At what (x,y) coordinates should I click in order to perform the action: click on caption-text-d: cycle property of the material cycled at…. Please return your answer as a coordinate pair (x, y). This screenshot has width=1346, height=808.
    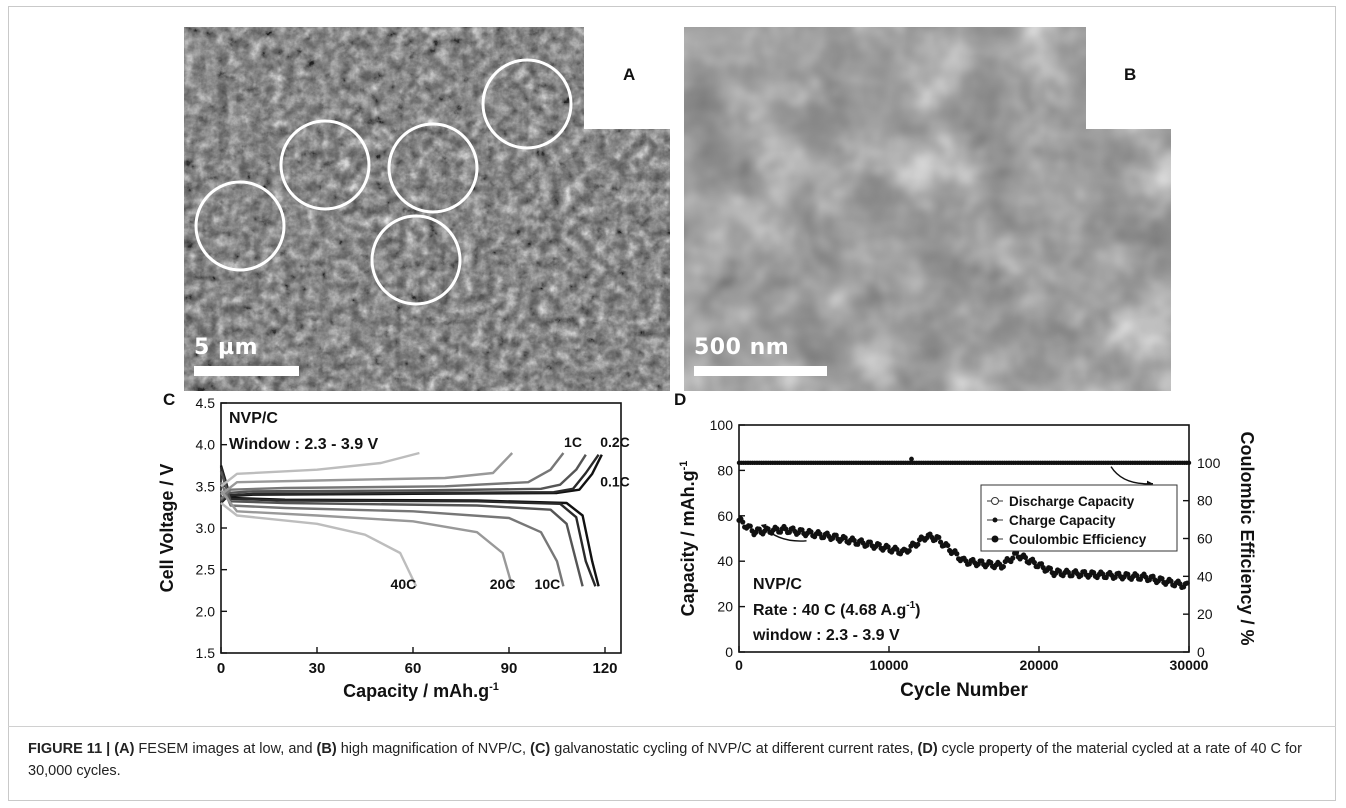
    Looking at the image, I should click on (665, 760).